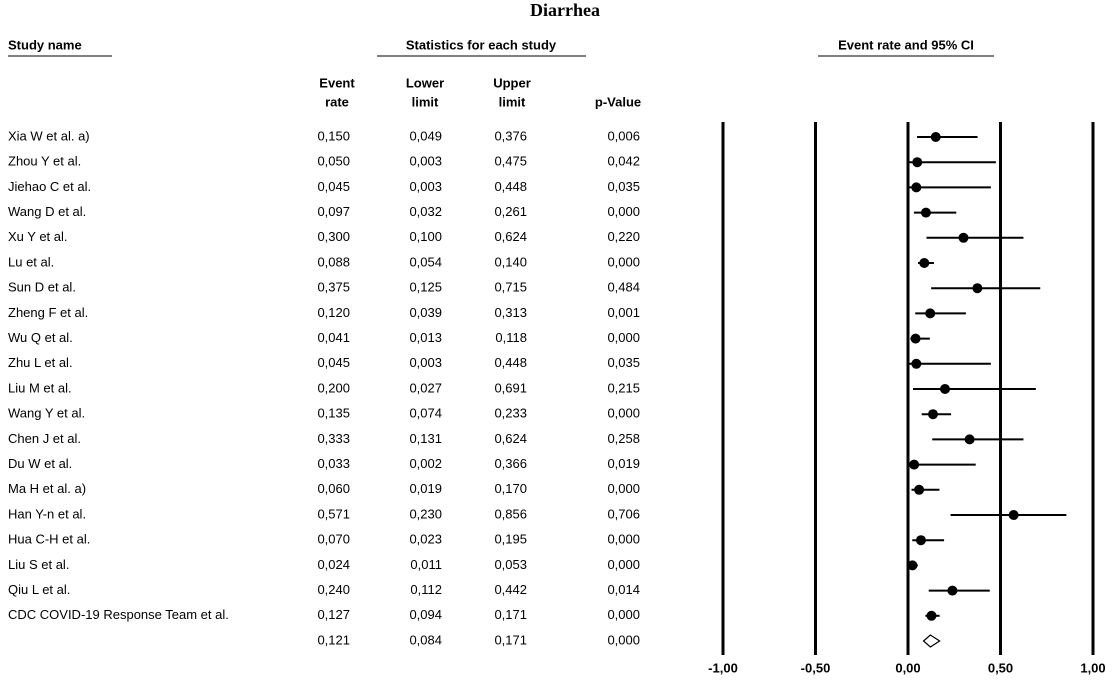 The height and width of the screenshot is (680, 1115). What do you see at coordinates (333, 614) in the screenshot?
I see `value-label: 0,127` at bounding box center [333, 614].